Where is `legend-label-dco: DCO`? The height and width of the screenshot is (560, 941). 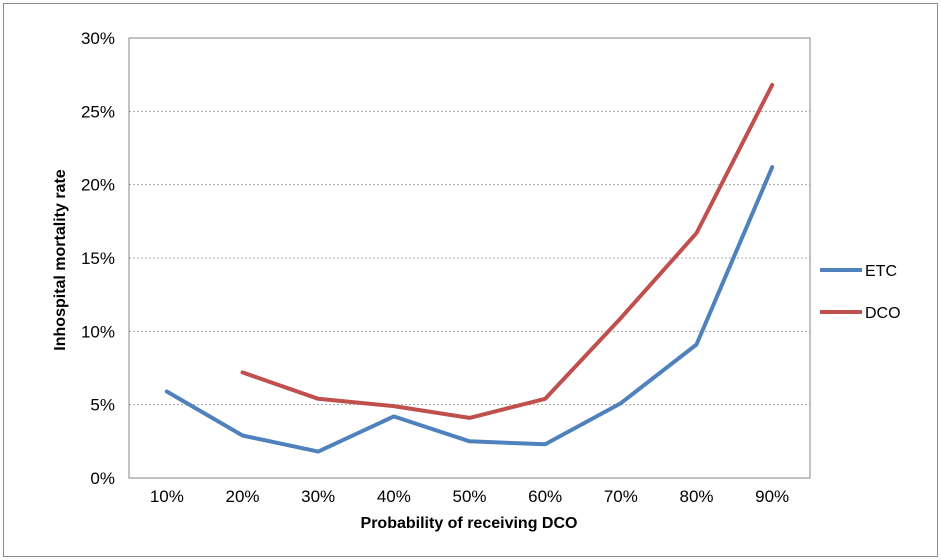
legend-label-dco: DCO is located at coordinates (883, 313).